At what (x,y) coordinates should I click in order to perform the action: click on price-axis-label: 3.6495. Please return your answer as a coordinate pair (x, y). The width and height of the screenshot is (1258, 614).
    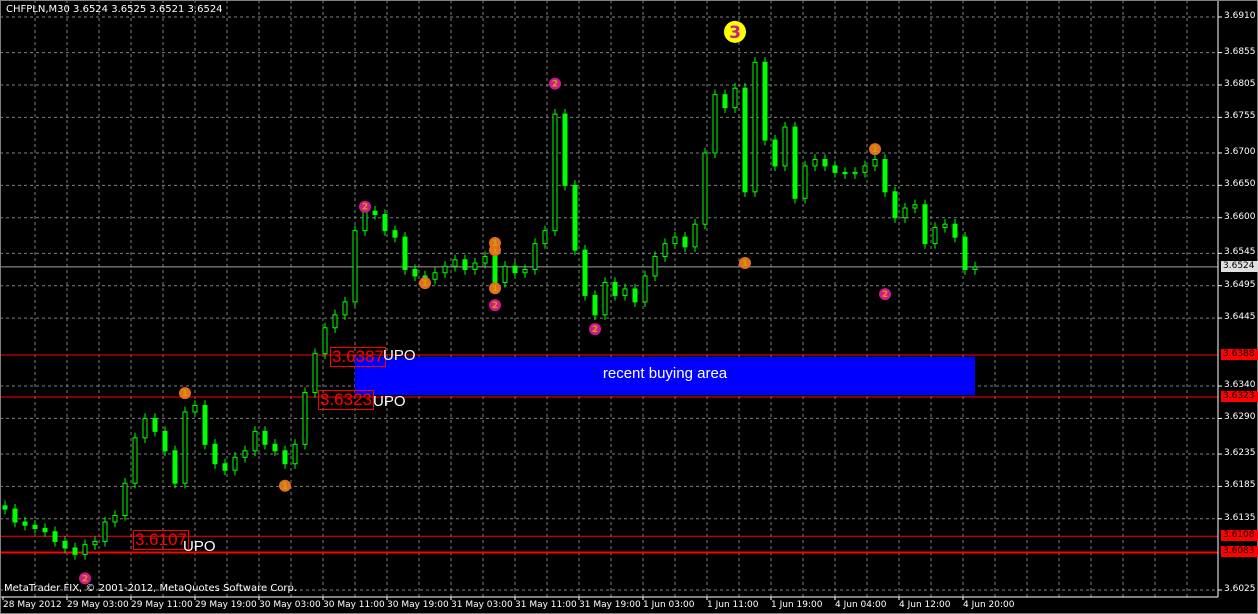
    Looking at the image, I should click on (1240, 284).